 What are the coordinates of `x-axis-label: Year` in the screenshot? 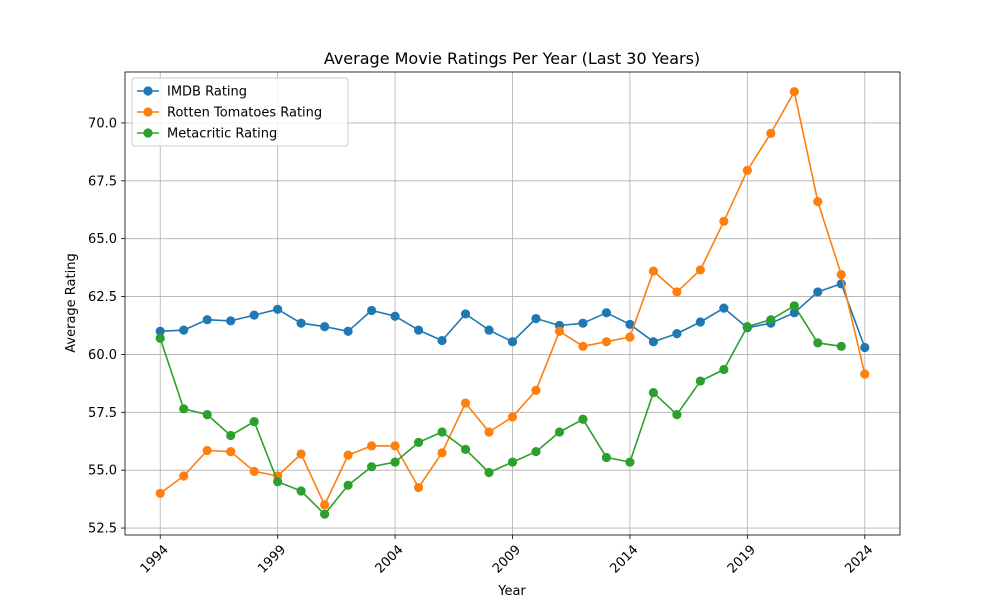 It's located at (511, 591).